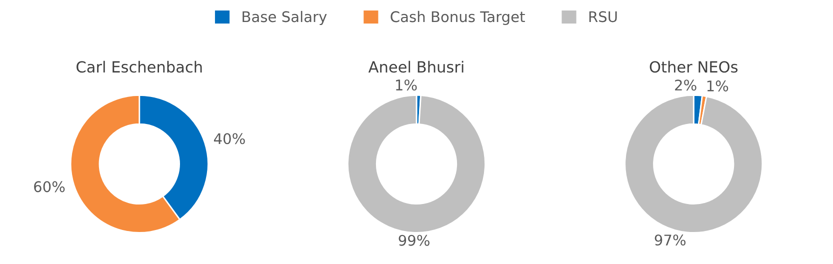  Describe the element at coordinates (284, 18) in the screenshot. I see `legend-label: Base Salary` at that location.